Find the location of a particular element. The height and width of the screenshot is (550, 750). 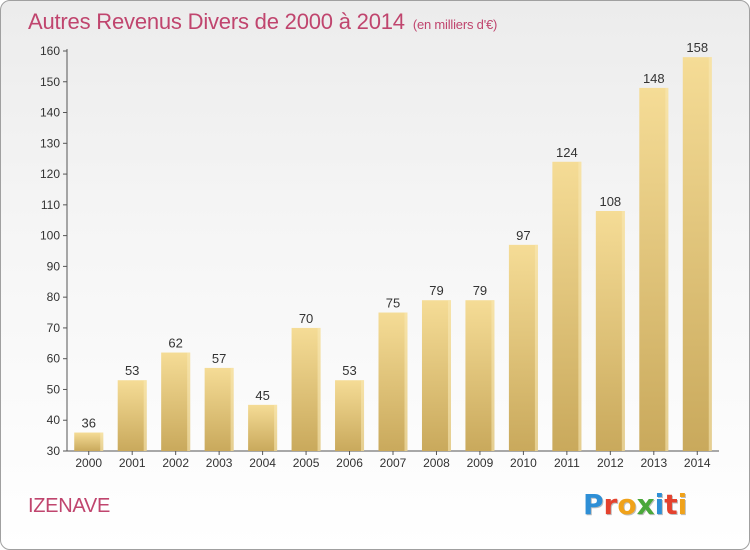

value-label: 97 is located at coordinates (523, 235).